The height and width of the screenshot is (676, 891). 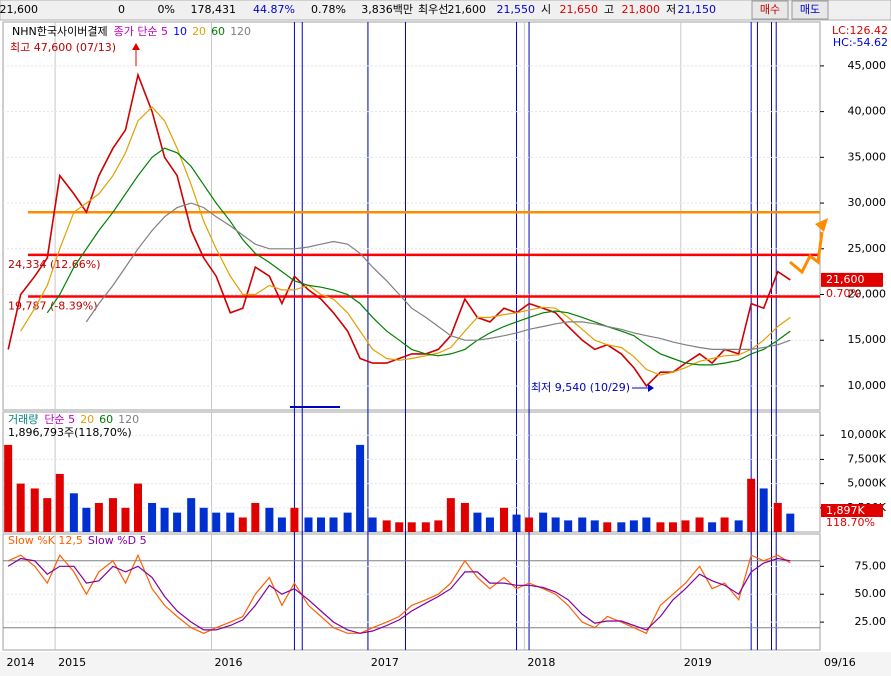 What do you see at coordinates (671, 9) in the screenshot?
I see `toolbar-value: 저` at bounding box center [671, 9].